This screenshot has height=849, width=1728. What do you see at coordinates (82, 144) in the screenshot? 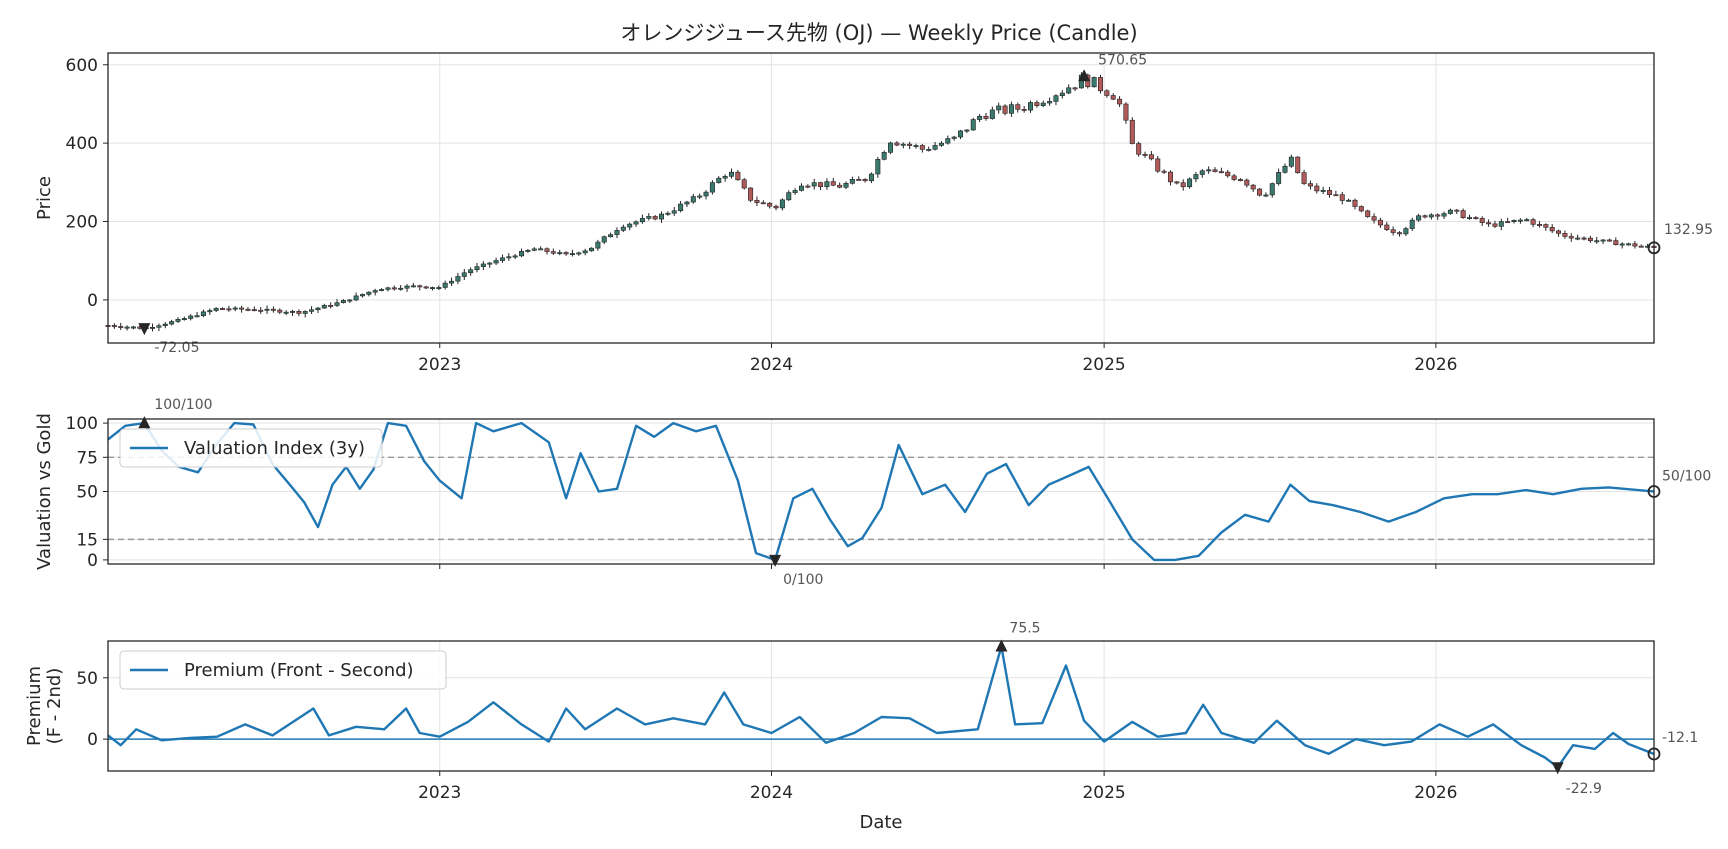
I see `y-tick-label: 400` at bounding box center [82, 144].